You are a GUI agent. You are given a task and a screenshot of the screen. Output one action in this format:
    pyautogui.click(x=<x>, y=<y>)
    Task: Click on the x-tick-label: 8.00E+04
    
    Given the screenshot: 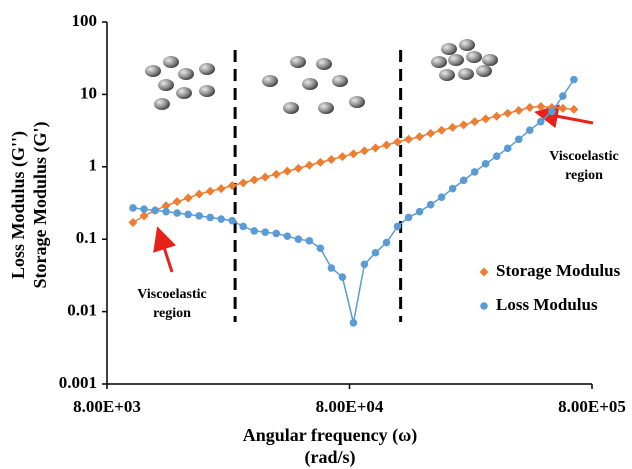 What is the action you would take?
    pyautogui.click(x=350, y=406)
    